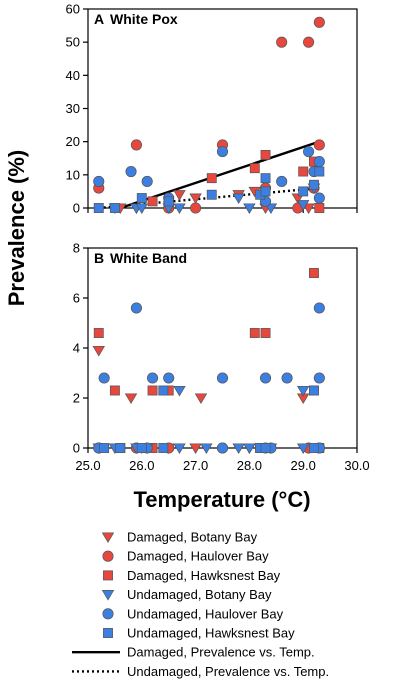 Image resolution: width=401 pixels, height=692 pixels. I want to click on legend-item-undamaged-haulover-bay: Undamaged, Haulover Bay, so click(193, 613).